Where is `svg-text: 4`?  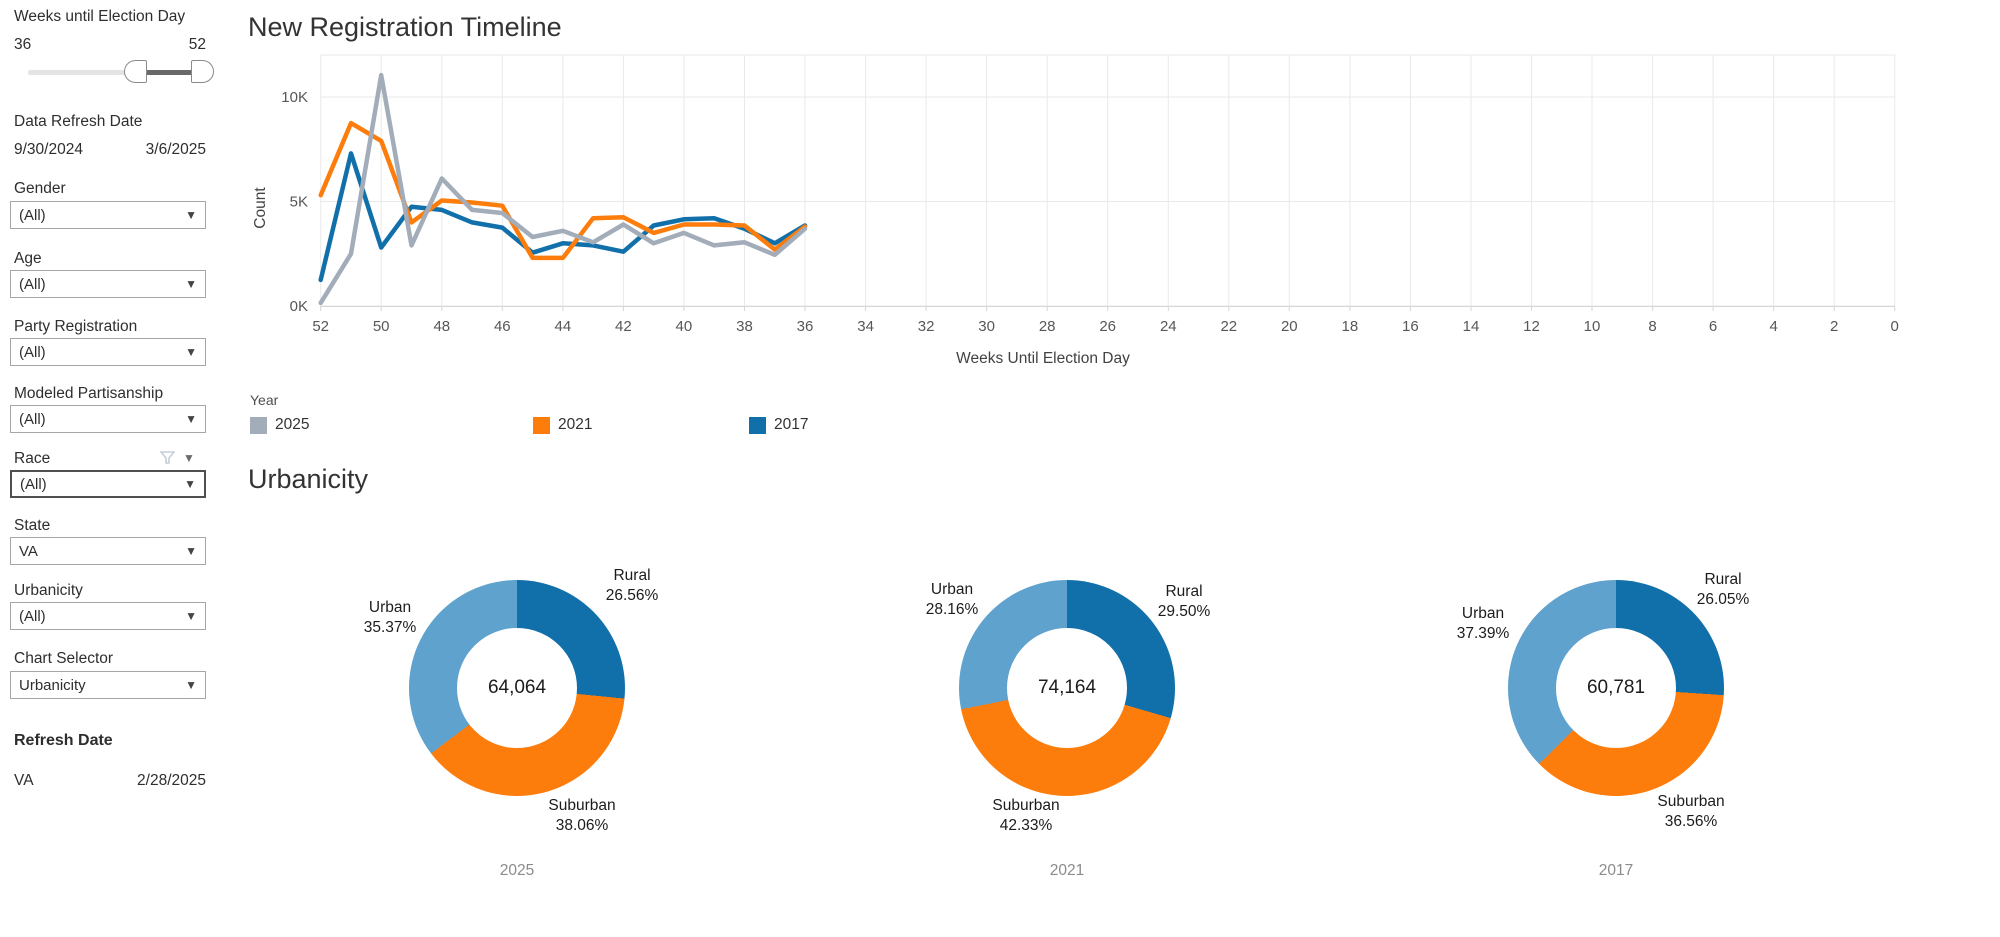 svg-text: 4 is located at coordinates (1774, 326).